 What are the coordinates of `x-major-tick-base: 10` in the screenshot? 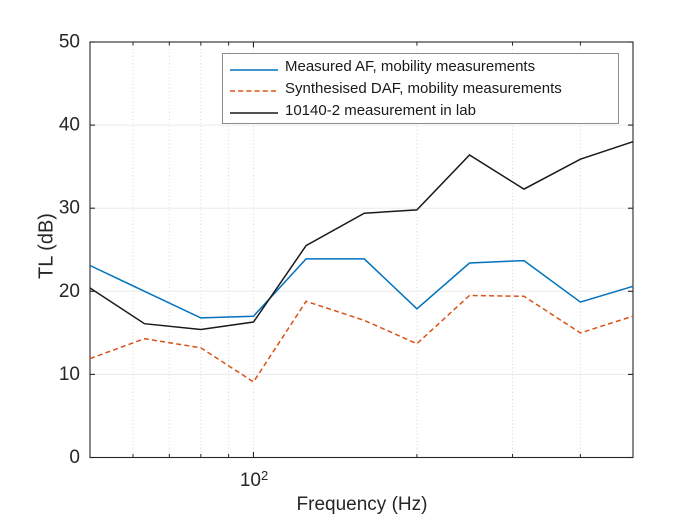 It's located at (250, 480).